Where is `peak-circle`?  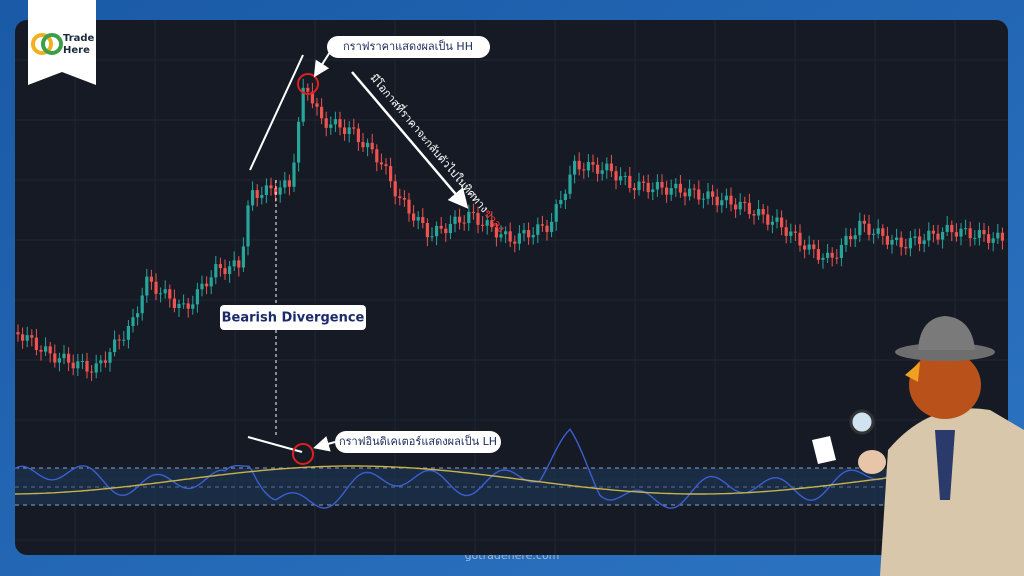 peak-circle is located at coordinates (308, 84).